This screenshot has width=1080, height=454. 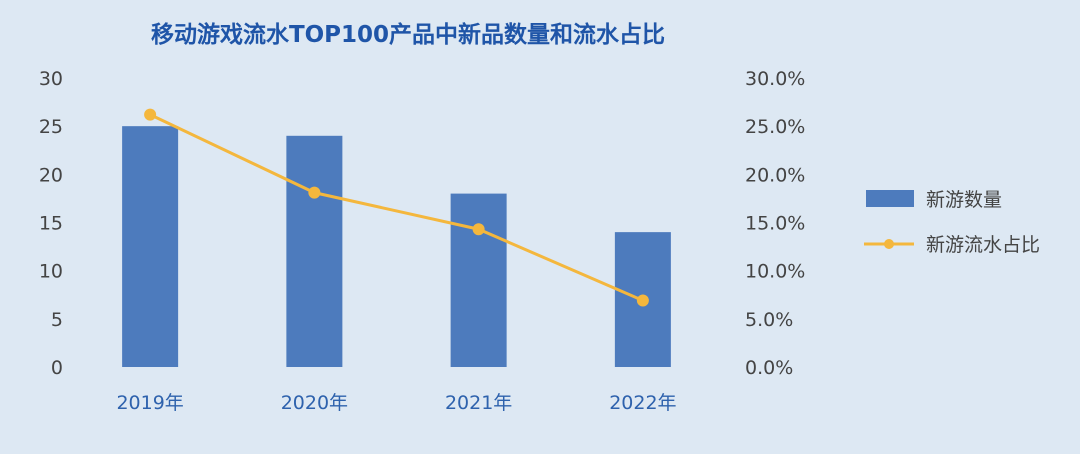 I want to click on left-tick-label: 15, so click(x=51, y=224).